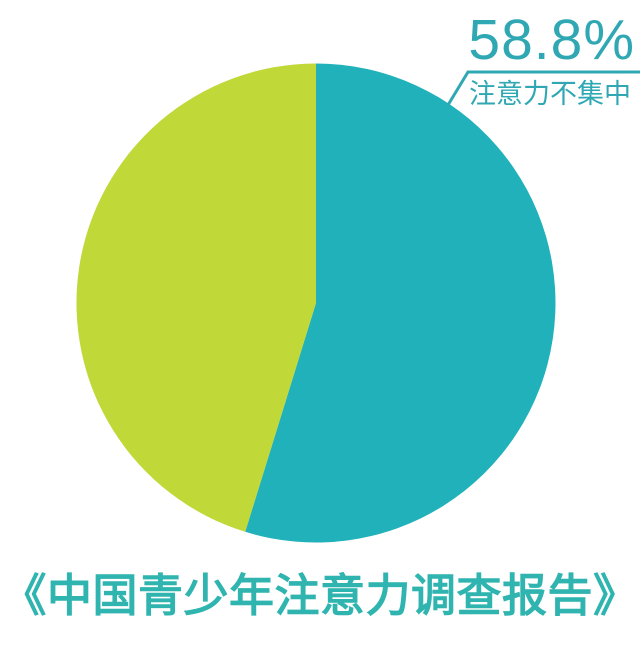 The width and height of the screenshot is (640, 645). I want to click on report-title: 《中国青少年注意力调查报告》, so click(320, 595).